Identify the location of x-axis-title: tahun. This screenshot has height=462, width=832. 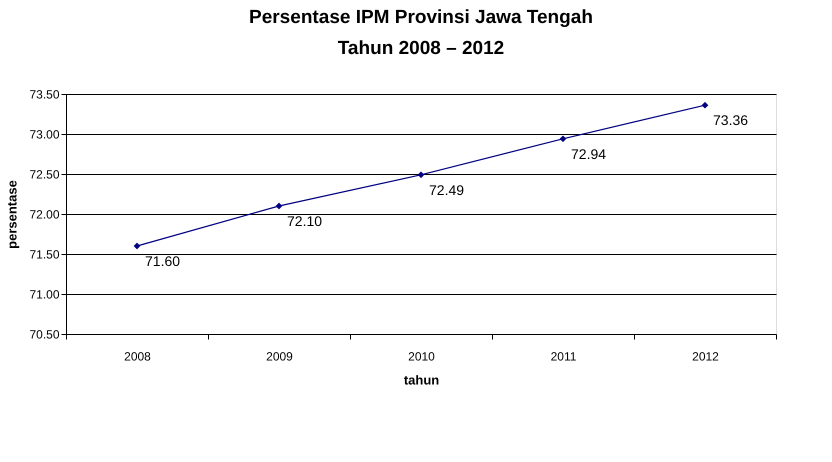
(422, 380).